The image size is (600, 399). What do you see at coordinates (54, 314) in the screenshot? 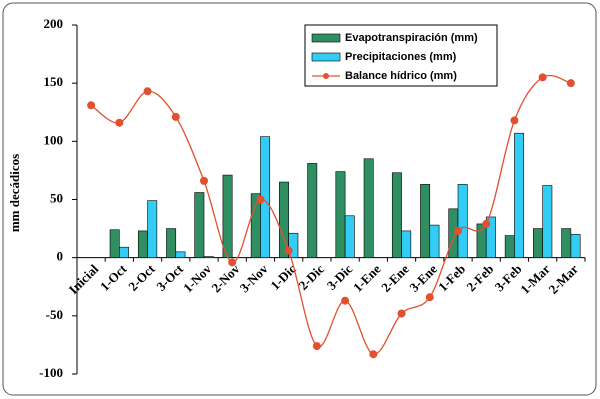
I see `y-tick-label: -50` at bounding box center [54, 314].